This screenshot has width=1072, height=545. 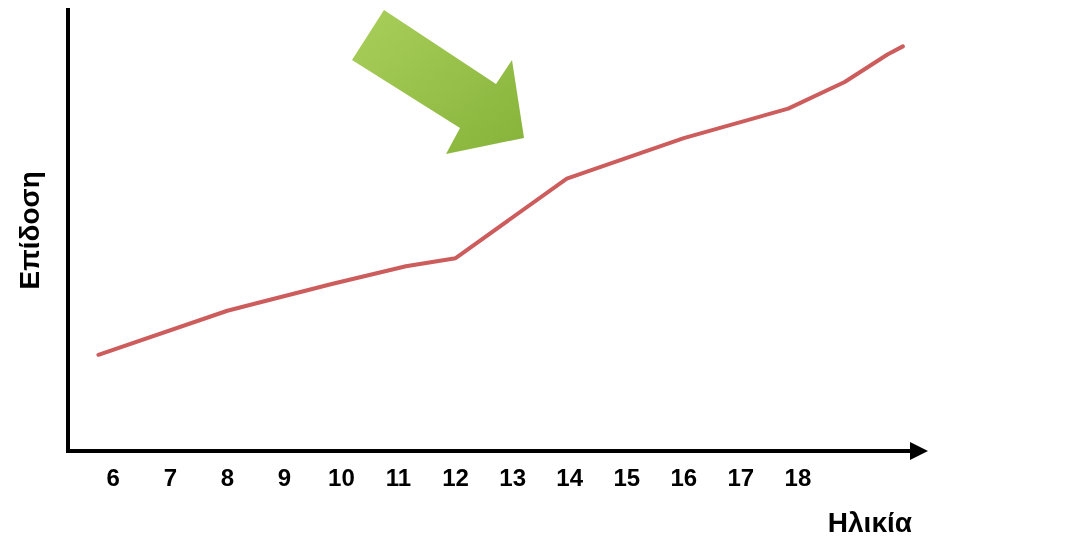 I want to click on x-tick-label: 17, so click(x=741, y=477).